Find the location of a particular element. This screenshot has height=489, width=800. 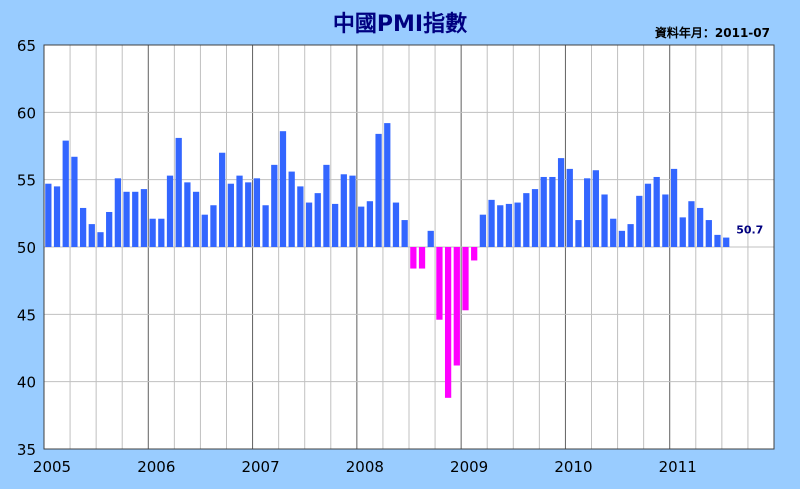

data-period-note: 資料年月：2011-07 is located at coordinates (712, 33).